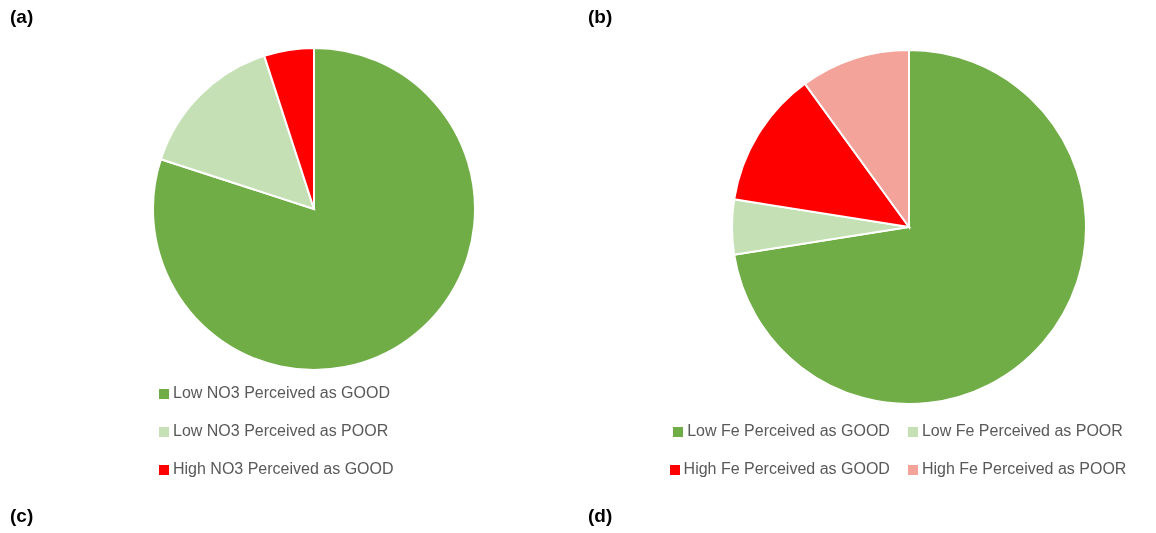 The width and height of the screenshot is (1156, 533). What do you see at coordinates (600, 17) in the screenshot?
I see `chart-title: (b)` at bounding box center [600, 17].